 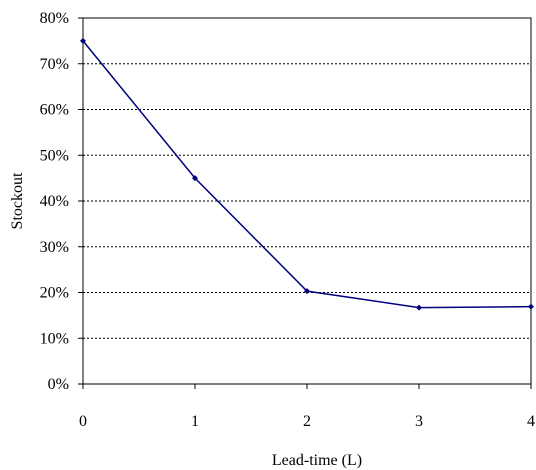 I want to click on x-tick-label: 0, so click(x=83, y=421).